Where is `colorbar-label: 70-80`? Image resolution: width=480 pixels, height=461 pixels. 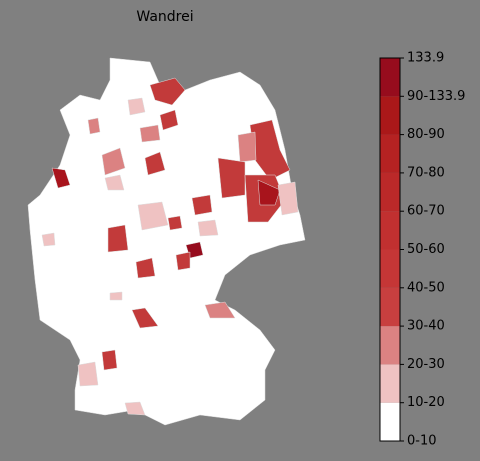 colorbar-label: 70-80 is located at coordinates (426, 172).